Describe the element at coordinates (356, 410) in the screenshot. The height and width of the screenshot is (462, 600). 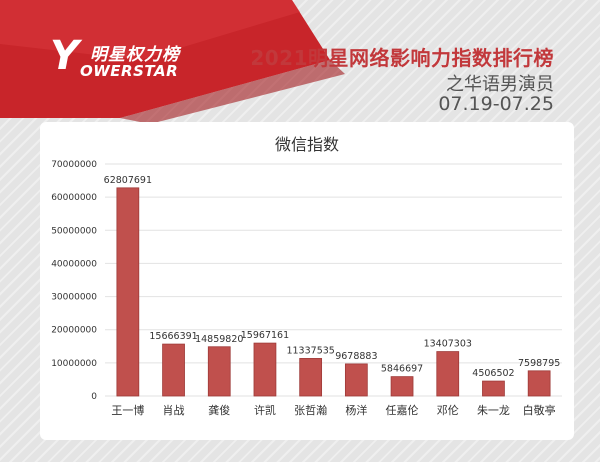
I see `category-label: 杨洋` at that location.